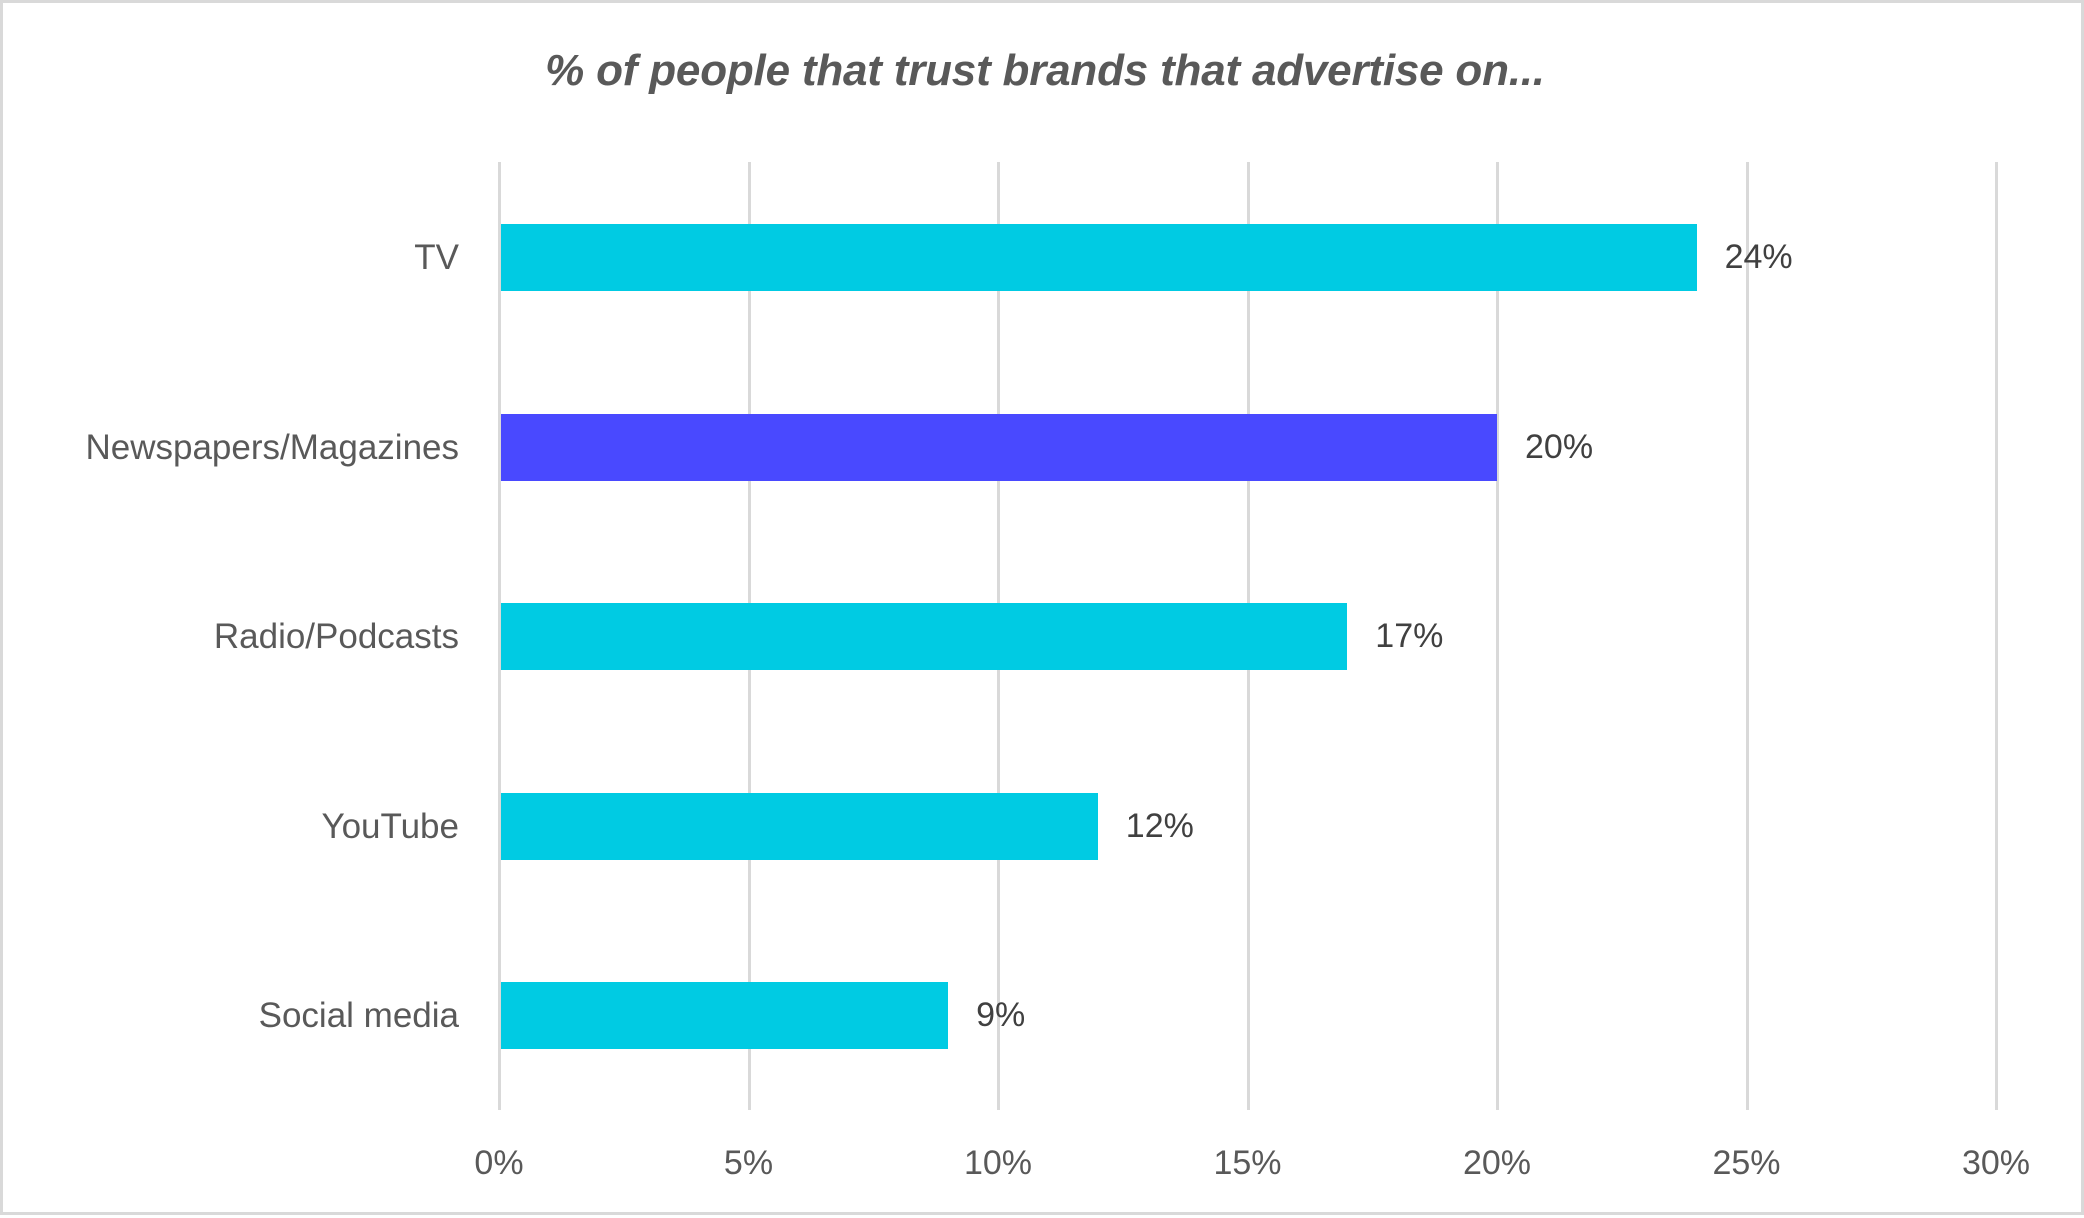 The image size is (2084, 1218). What do you see at coordinates (499, 1163) in the screenshot?
I see `x-axis-tick-label: 0%` at bounding box center [499, 1163].